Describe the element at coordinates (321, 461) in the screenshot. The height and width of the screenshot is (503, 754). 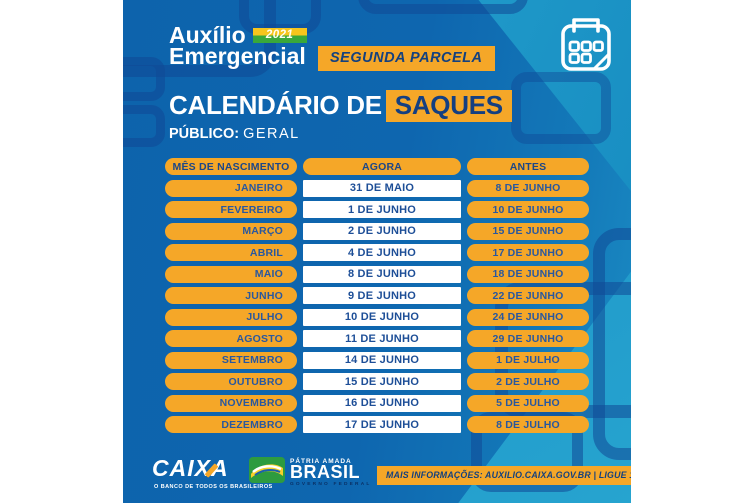
I see `patria-amada-text: PÁTRIA AMADA` at that location.